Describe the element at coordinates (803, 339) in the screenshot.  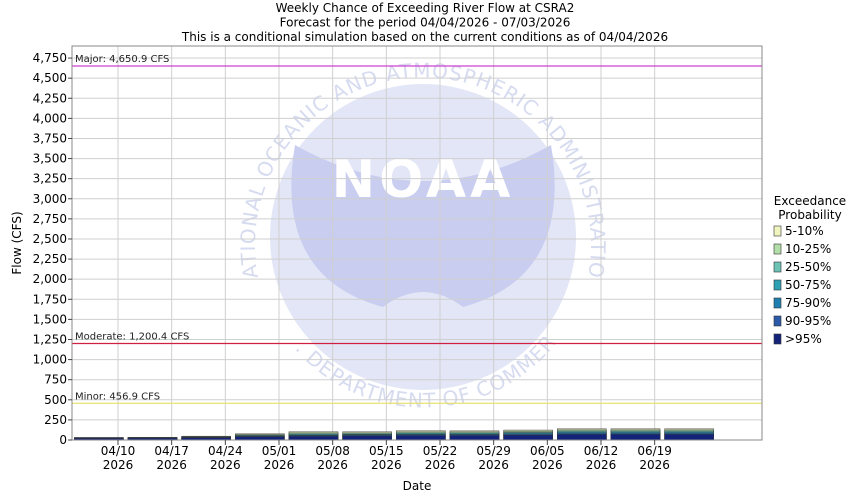
I see `legend-label: >95%` at that location.